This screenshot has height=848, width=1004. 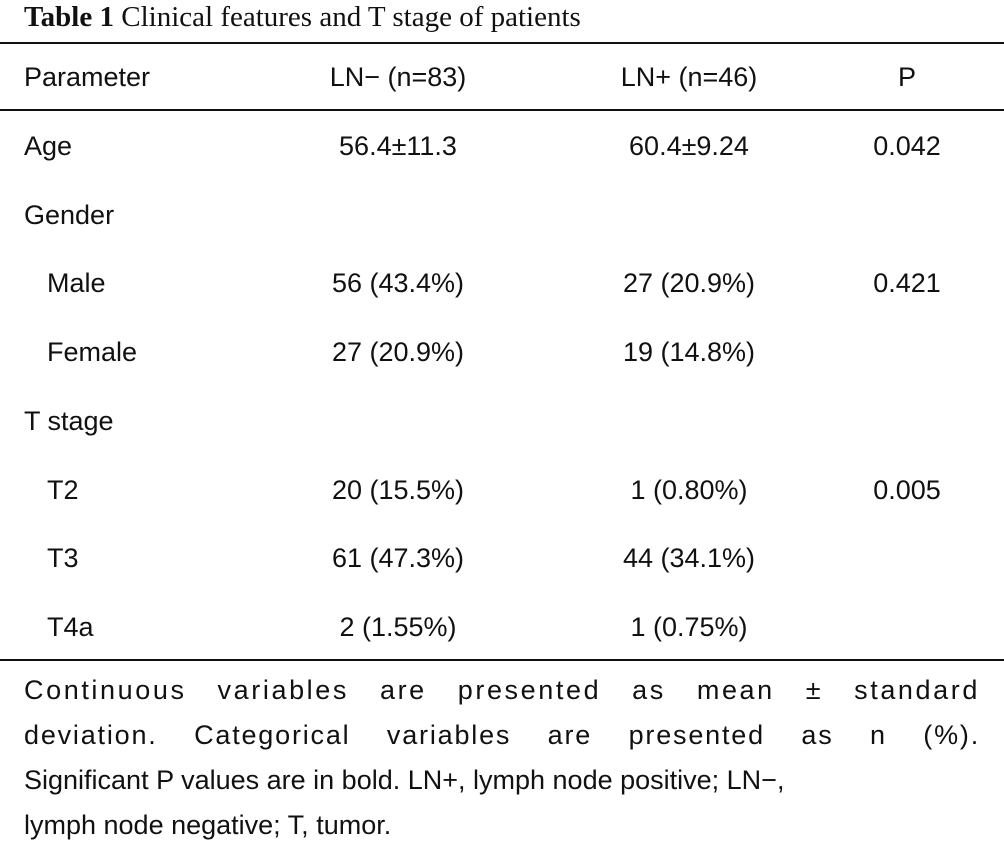 What do you see at coordinates (502, 283) in the screenshot?
I see `table-row: Male 56 (43.4%) 27 (20.9%) 0.421` at bounding box center [502, 283].